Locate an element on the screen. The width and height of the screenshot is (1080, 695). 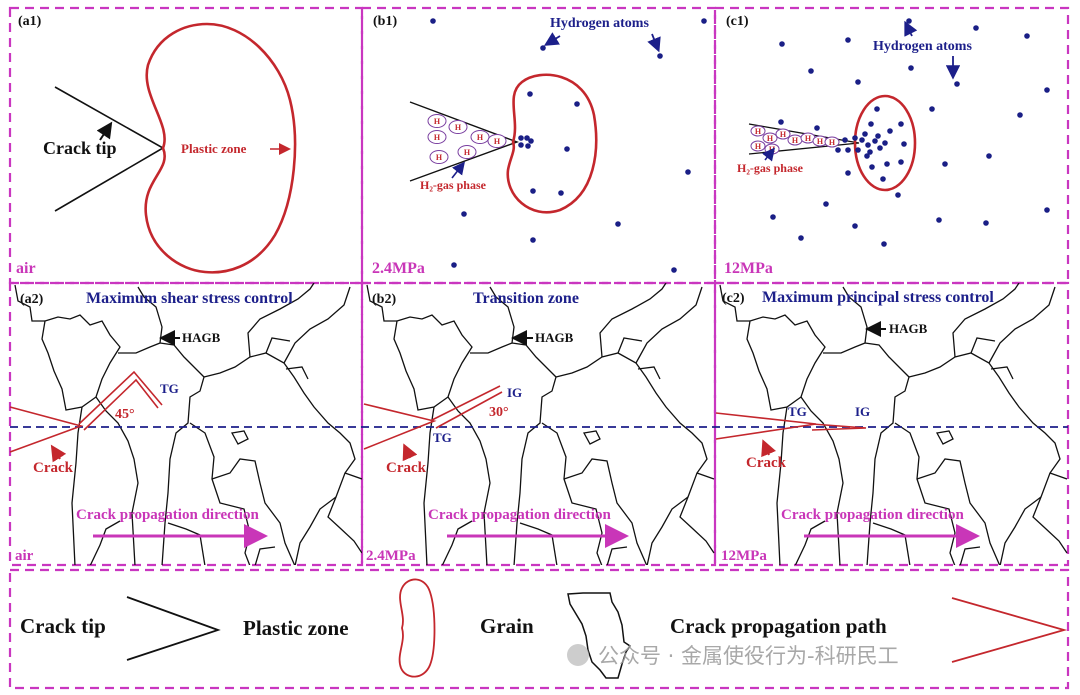
condition-label: 2.4MPa is located at coordinates (398, 268).